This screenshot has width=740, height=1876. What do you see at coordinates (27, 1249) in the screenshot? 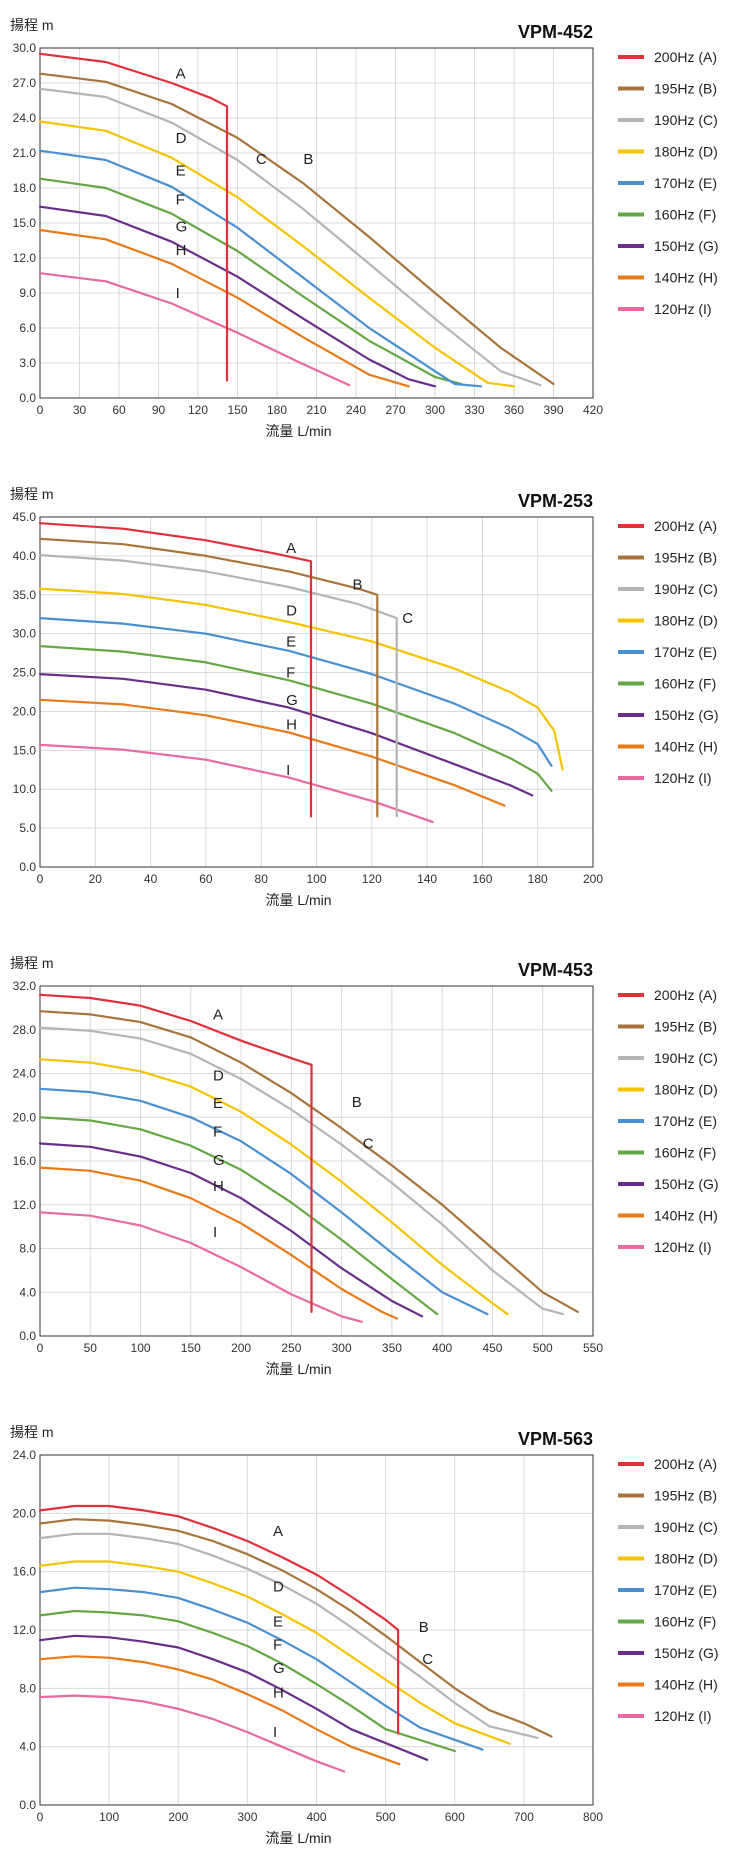
I see `y-tick-label: 8.0` at bounding box center [27, 1249].